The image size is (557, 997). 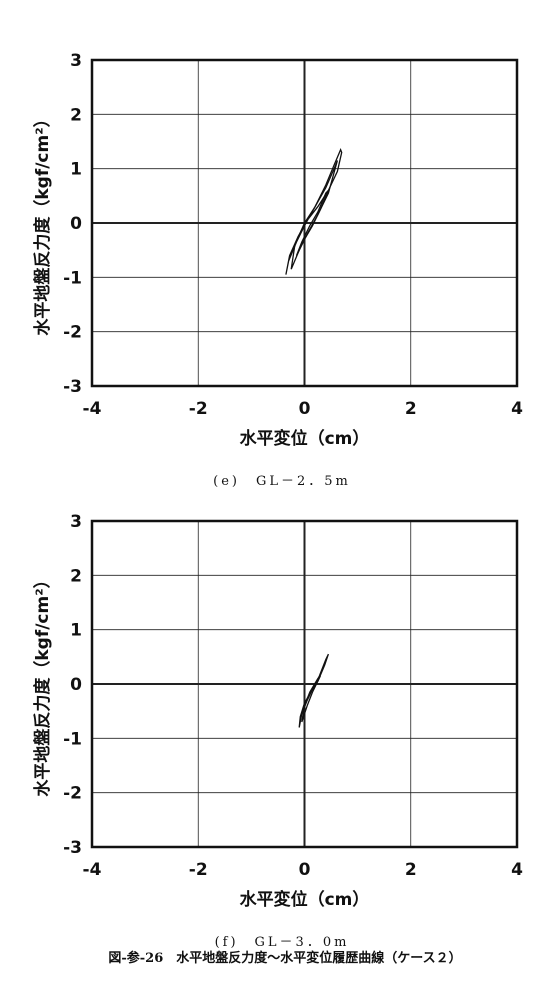 What do you see at coordinates (284, 958) in the screenshot?
I see `figure-caption: 図-参-26 水平地盤反力度～水平変位履歴曲線（ケース２）` at bounding box center [284, 958].